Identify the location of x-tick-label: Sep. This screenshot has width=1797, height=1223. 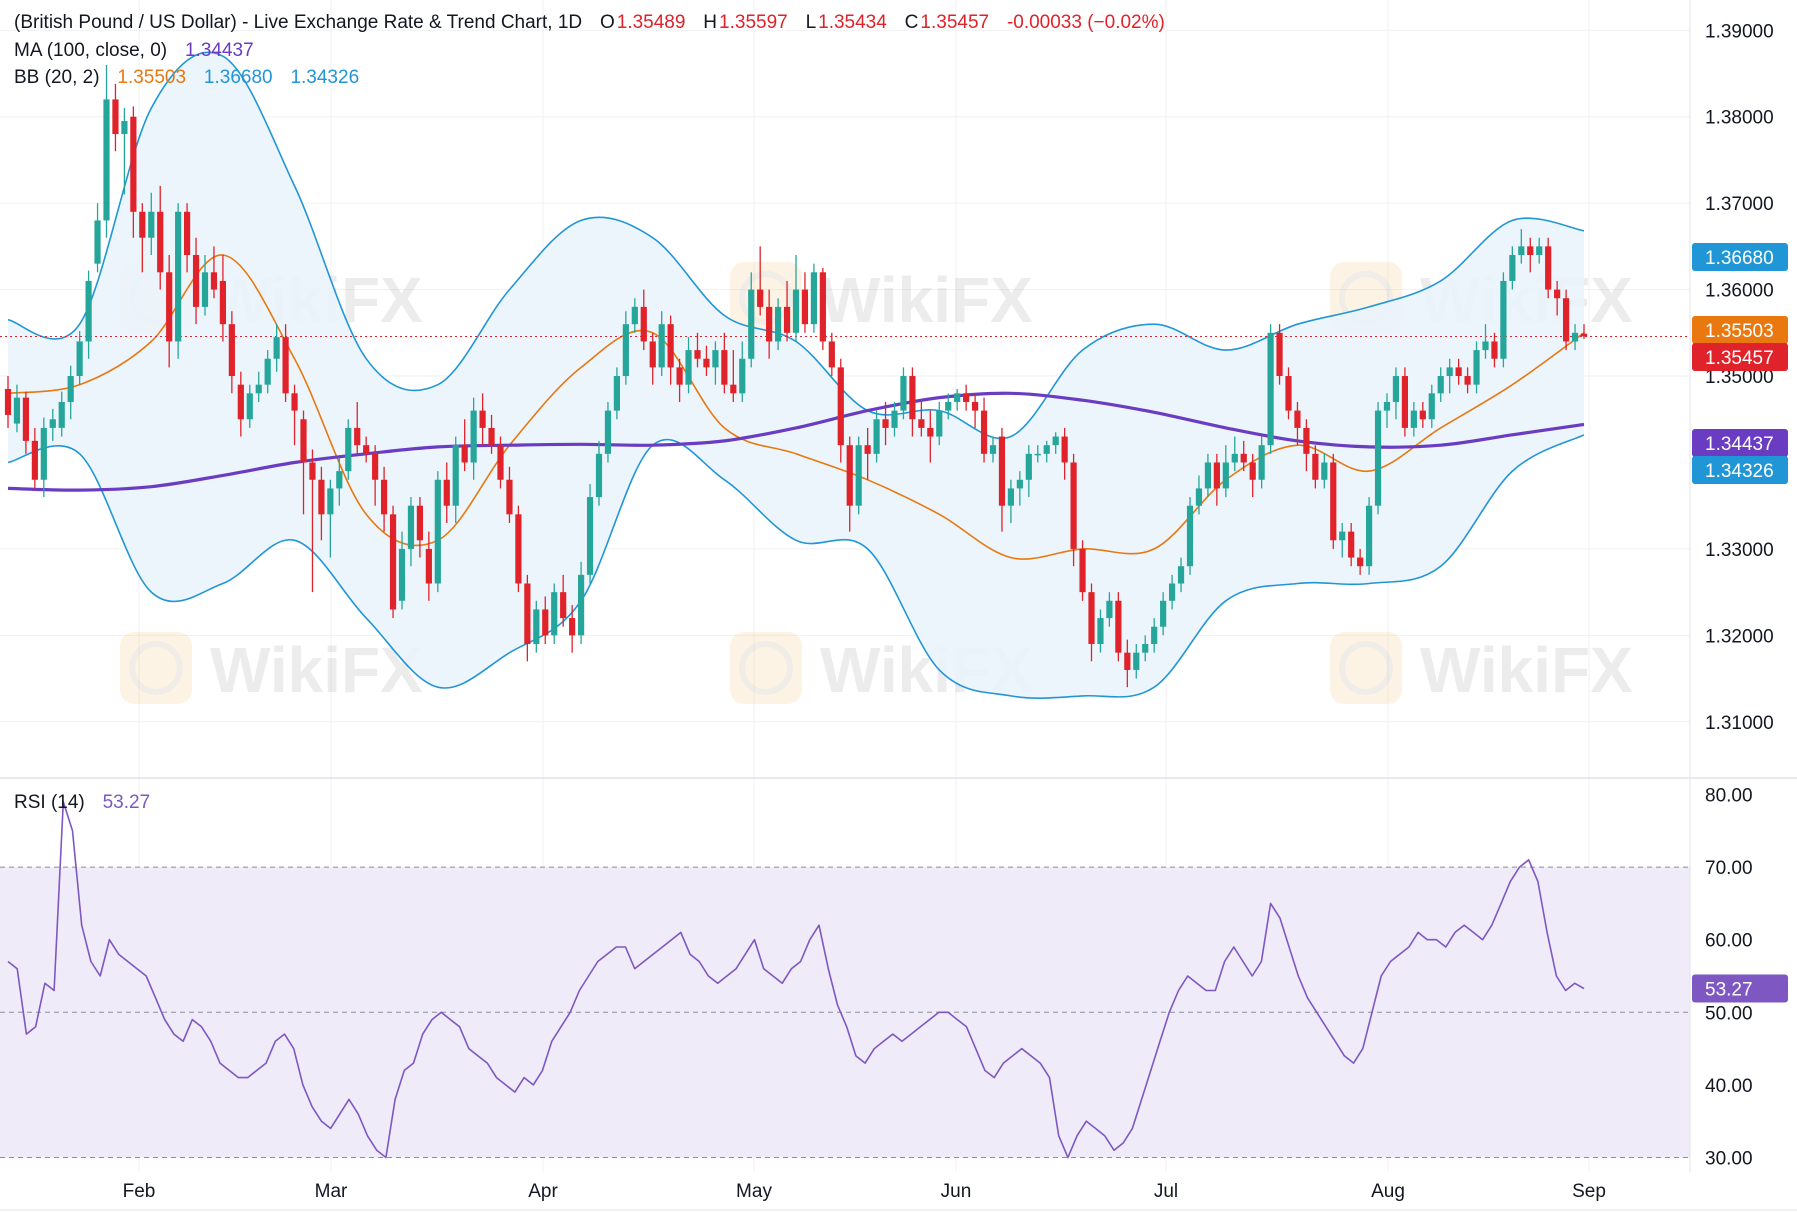
(1589, 1191).